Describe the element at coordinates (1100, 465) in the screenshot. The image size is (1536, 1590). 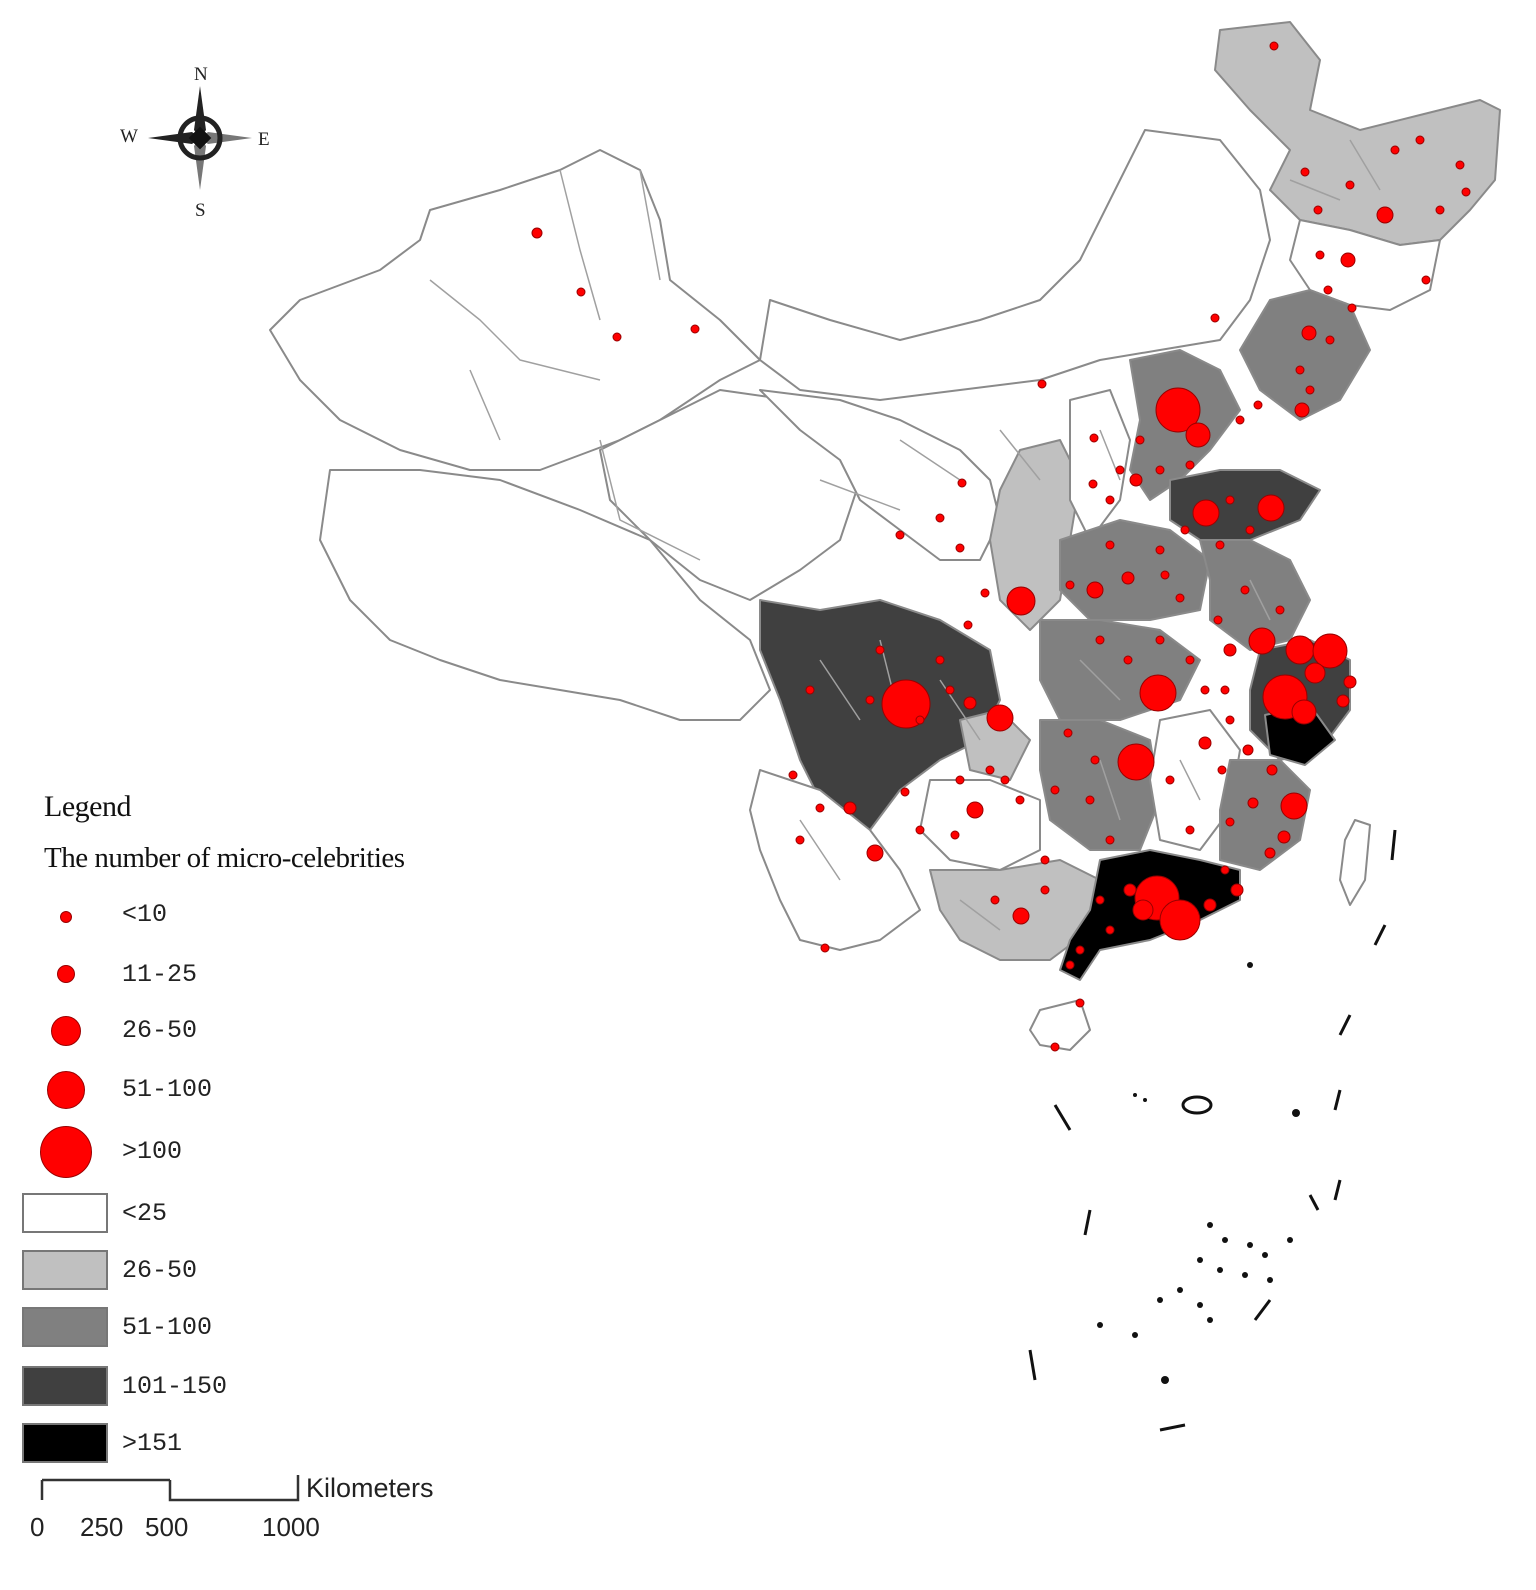
I see `region-shanxi` at that location.